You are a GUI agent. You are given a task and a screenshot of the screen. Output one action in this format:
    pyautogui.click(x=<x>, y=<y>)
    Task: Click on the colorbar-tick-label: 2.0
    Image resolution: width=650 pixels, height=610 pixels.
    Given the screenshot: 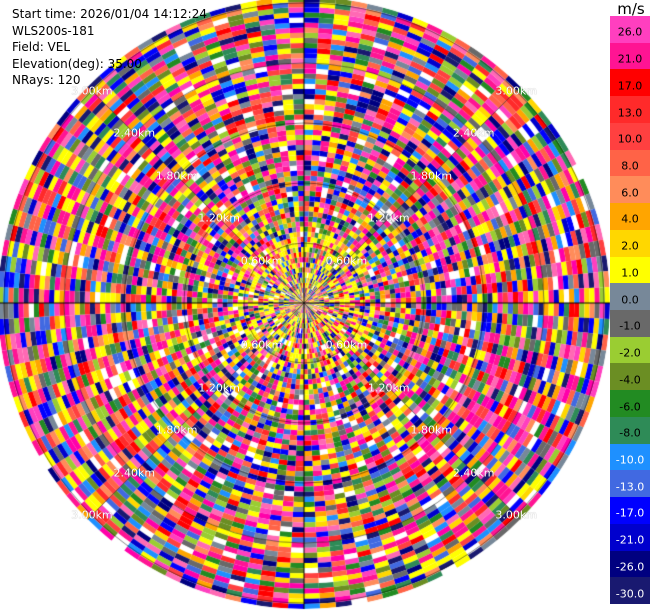 What is the action you would take?
    pyautogui.click(x=630, y=246)
    